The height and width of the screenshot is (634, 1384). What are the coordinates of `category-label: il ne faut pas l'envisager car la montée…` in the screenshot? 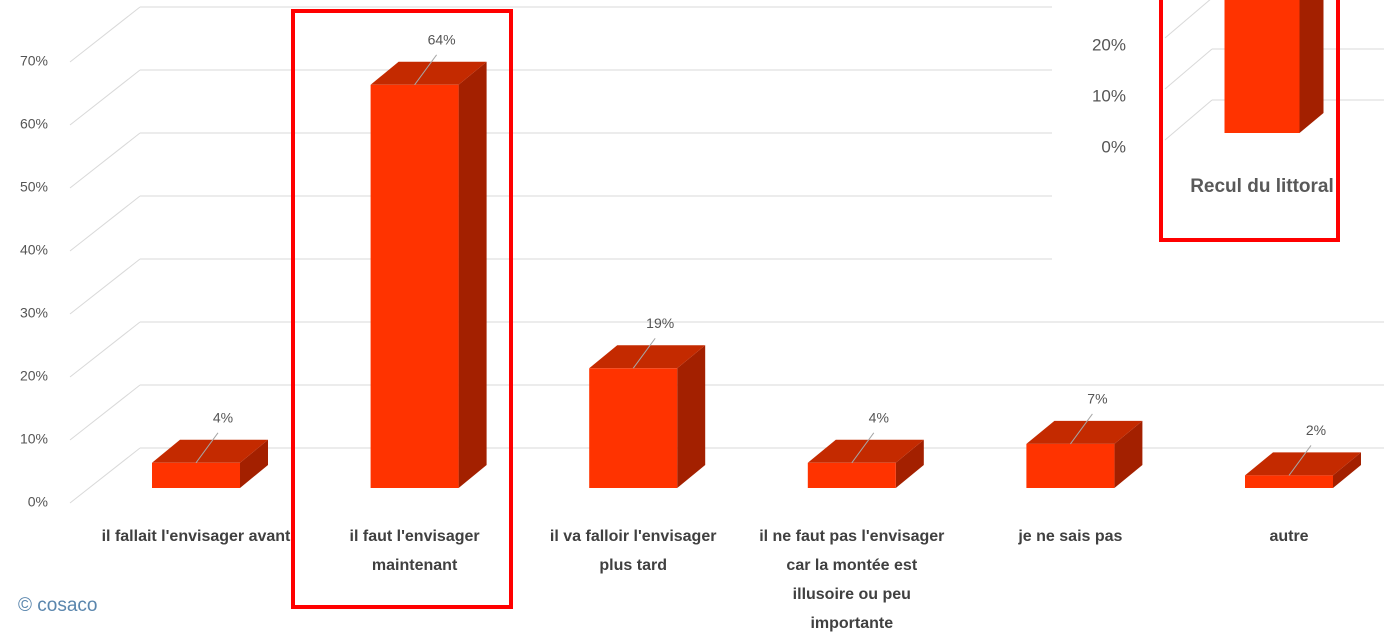 It's located at (852, 580).